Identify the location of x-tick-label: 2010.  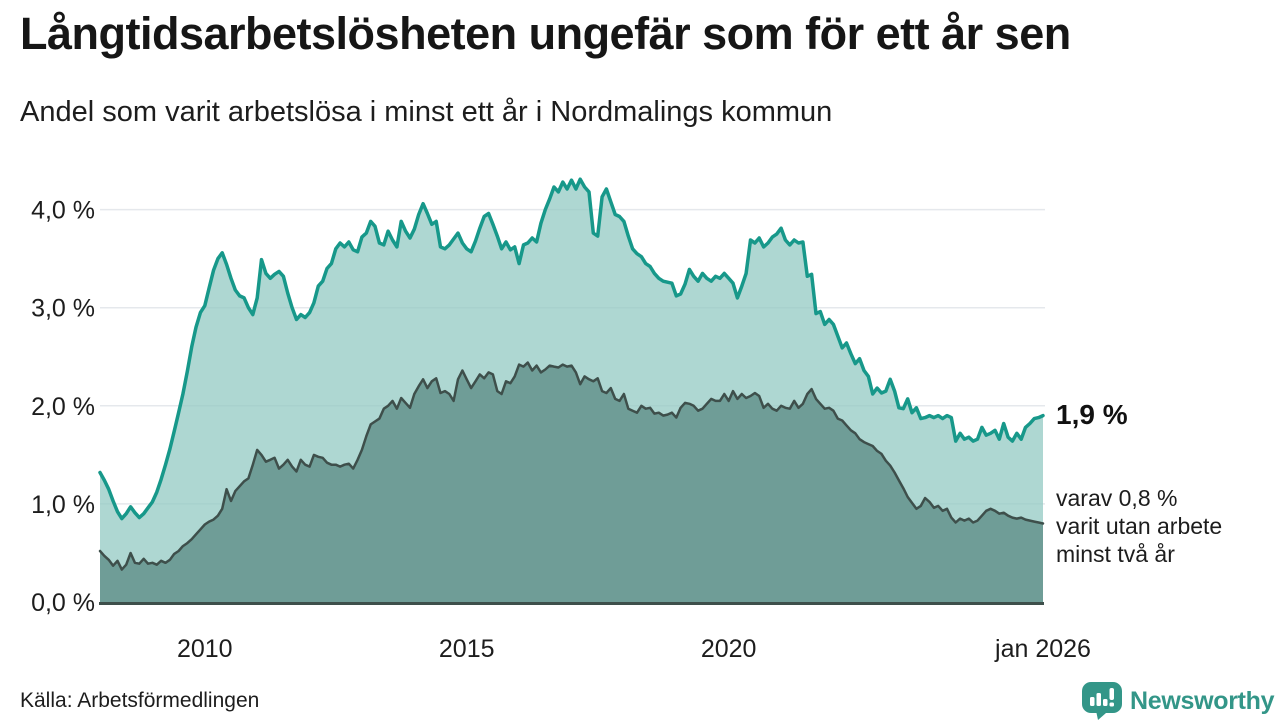
(205, 649).